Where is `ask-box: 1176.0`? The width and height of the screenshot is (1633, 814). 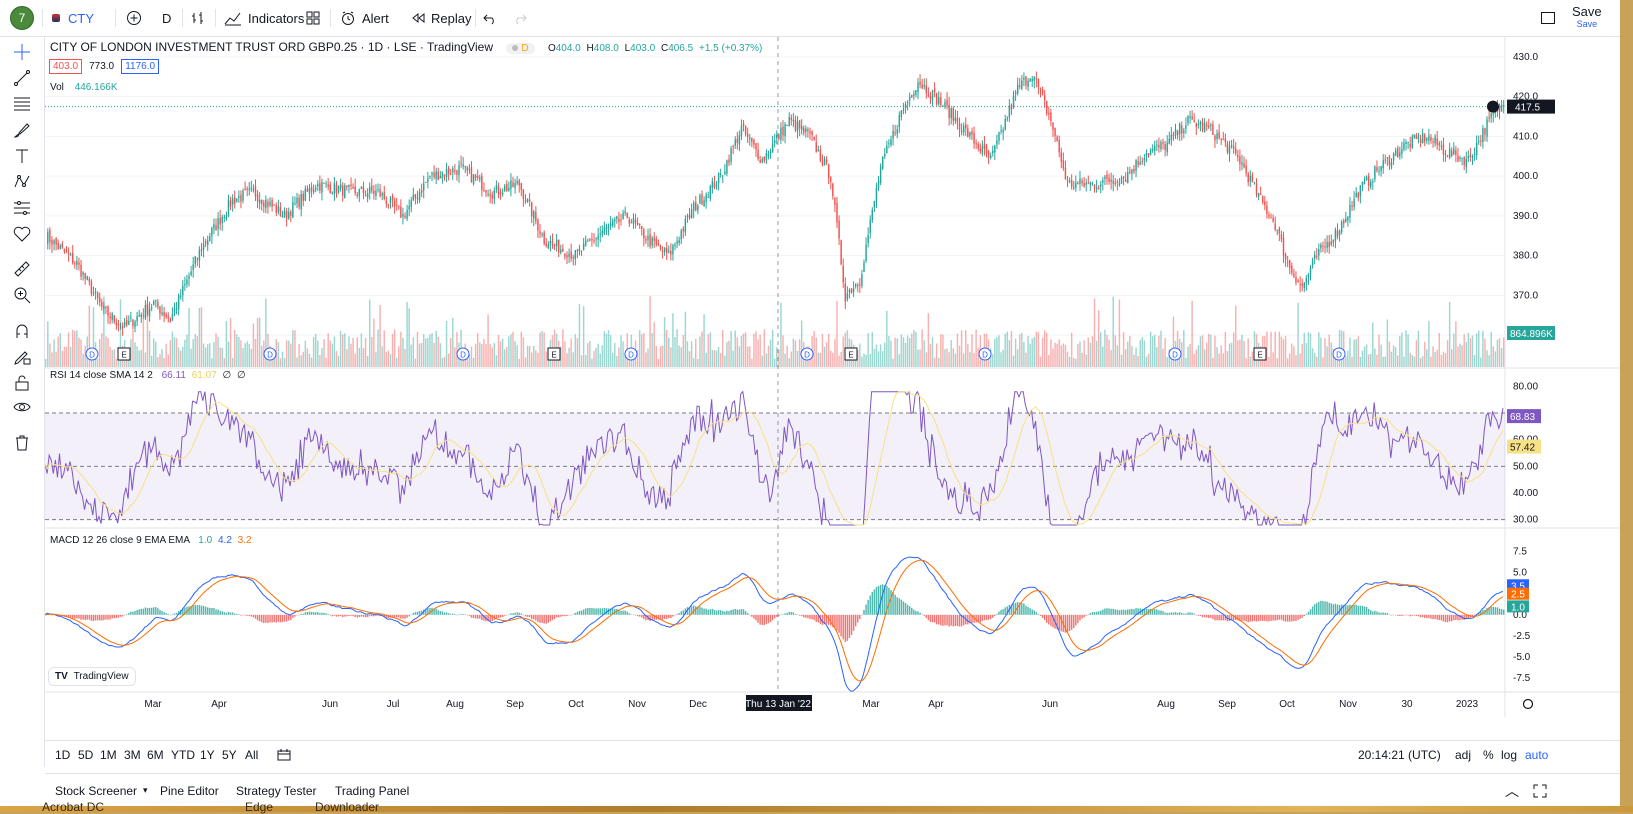
ask-box: 1176.0 is located at coordinates (140, 66).